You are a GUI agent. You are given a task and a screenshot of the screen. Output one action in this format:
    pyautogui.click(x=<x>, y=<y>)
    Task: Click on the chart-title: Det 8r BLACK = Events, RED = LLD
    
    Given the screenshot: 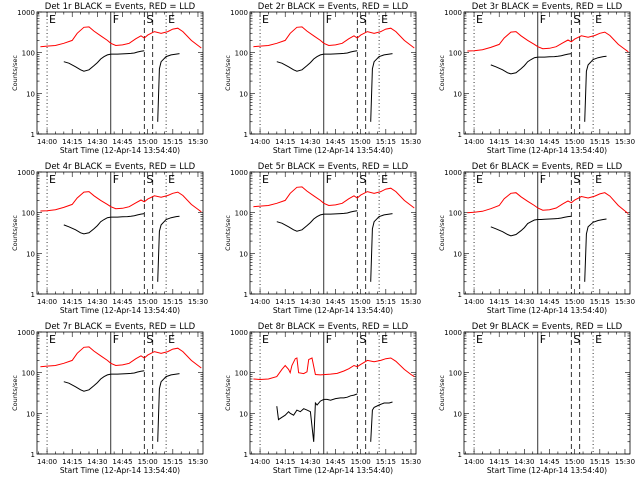 What is the action you would take?
    pyautogui.click(x=333, y=327)
    